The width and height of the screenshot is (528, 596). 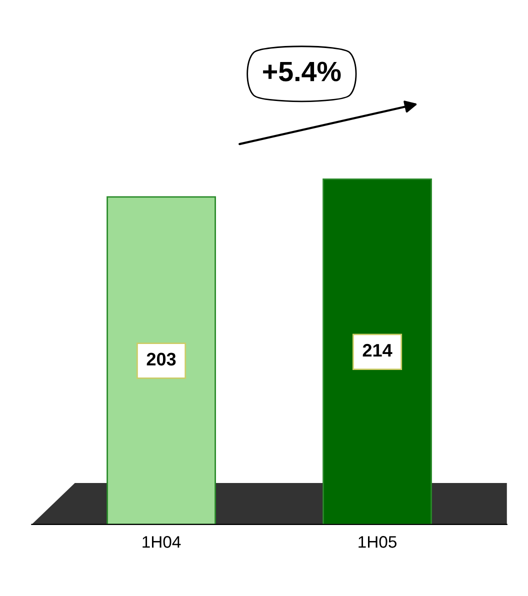 I want to click on data-label: 214, so click(x=377, y=350).